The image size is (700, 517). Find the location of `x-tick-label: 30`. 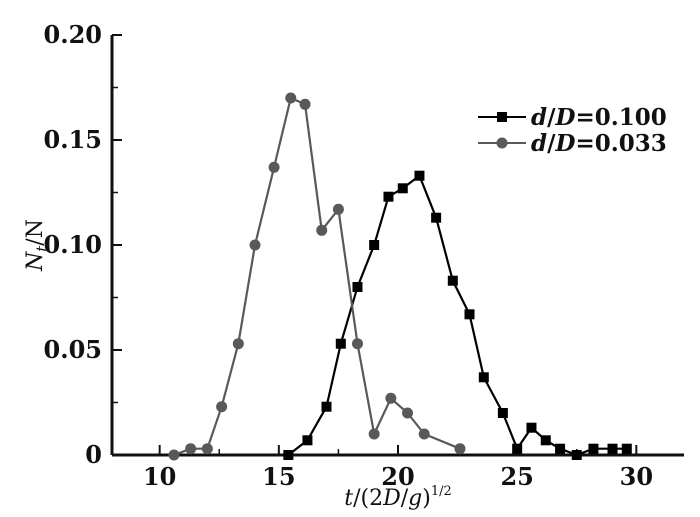

x-tick-label: 30 is located at coordinates (636, 476).